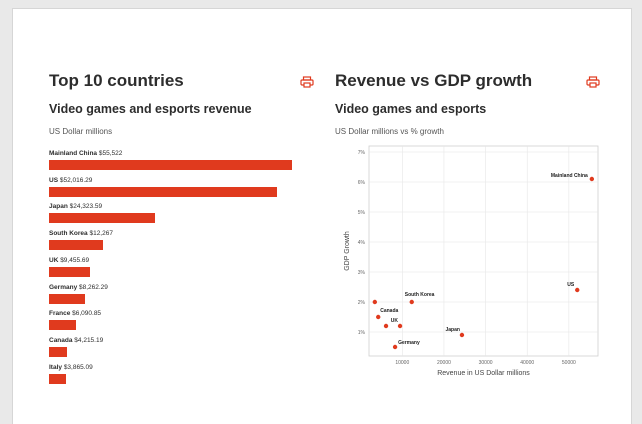  Describe the element at coordinates (452, 330) in the screenshot. I see `point-label: Japan` at that location.